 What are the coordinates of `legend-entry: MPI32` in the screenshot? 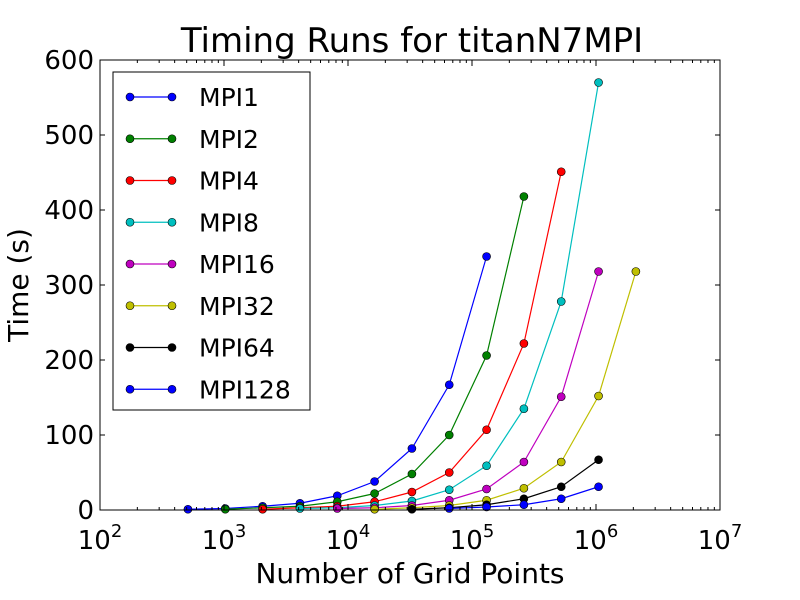 It's located at (200, 306).